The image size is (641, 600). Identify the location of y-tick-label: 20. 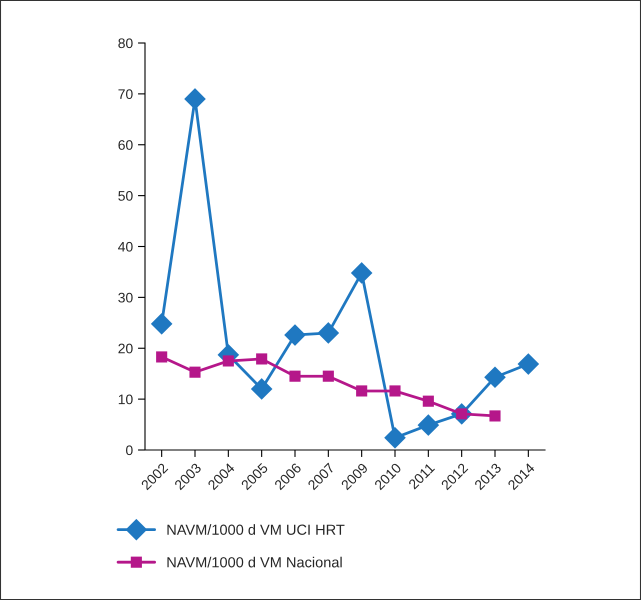
(125, 349).